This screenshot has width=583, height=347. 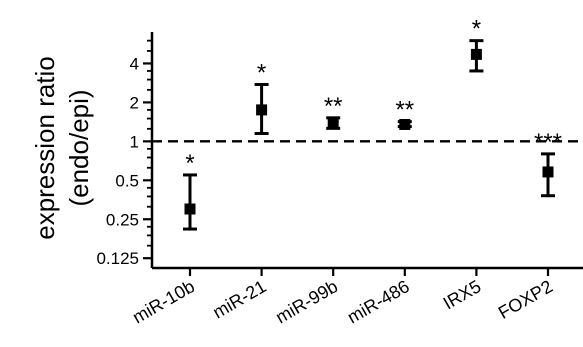 I want to click on x-tick-label: miR-486, so click(x=378, y=301).